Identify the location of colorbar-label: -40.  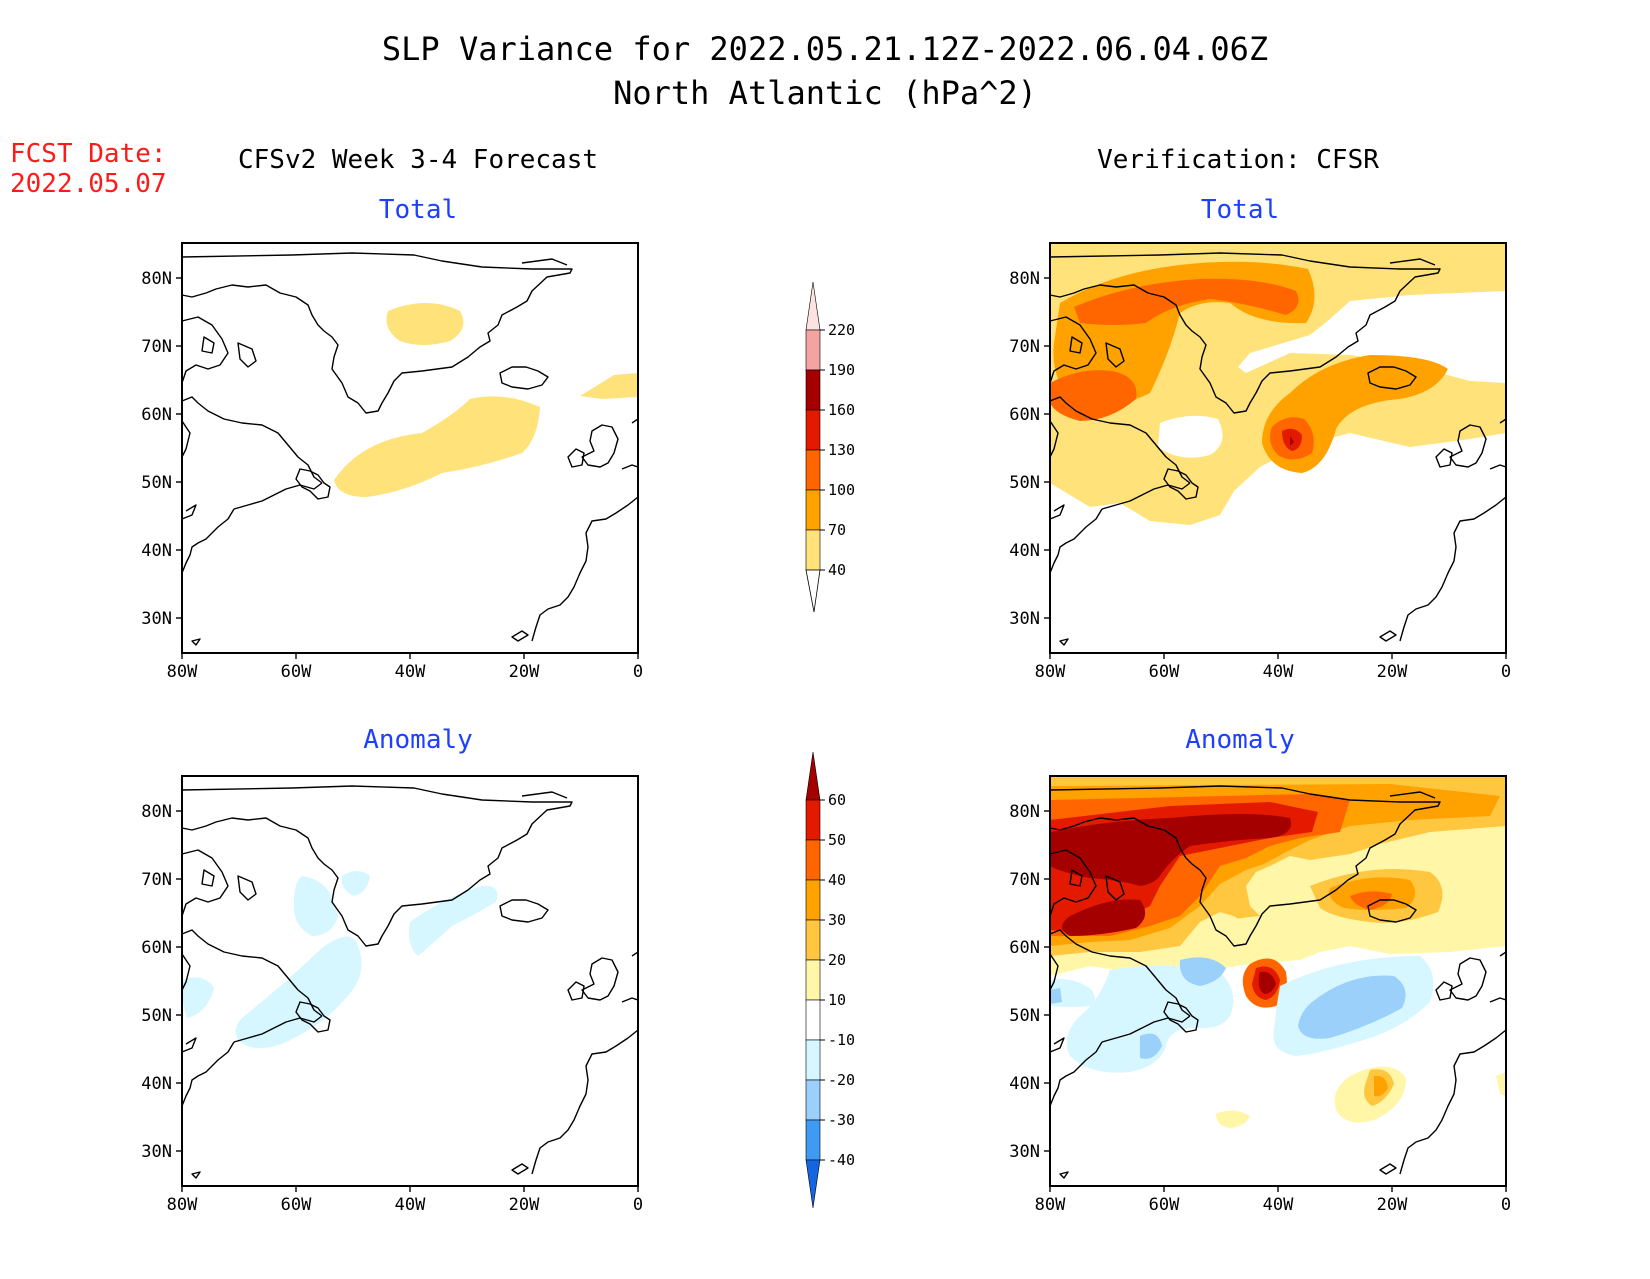
(841, 1160).